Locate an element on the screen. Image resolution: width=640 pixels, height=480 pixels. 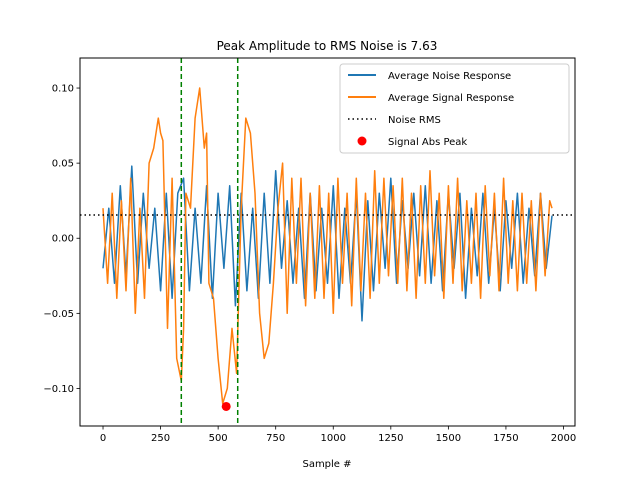
legend-label: Average Noise Response is located at coordinates (449, 76).